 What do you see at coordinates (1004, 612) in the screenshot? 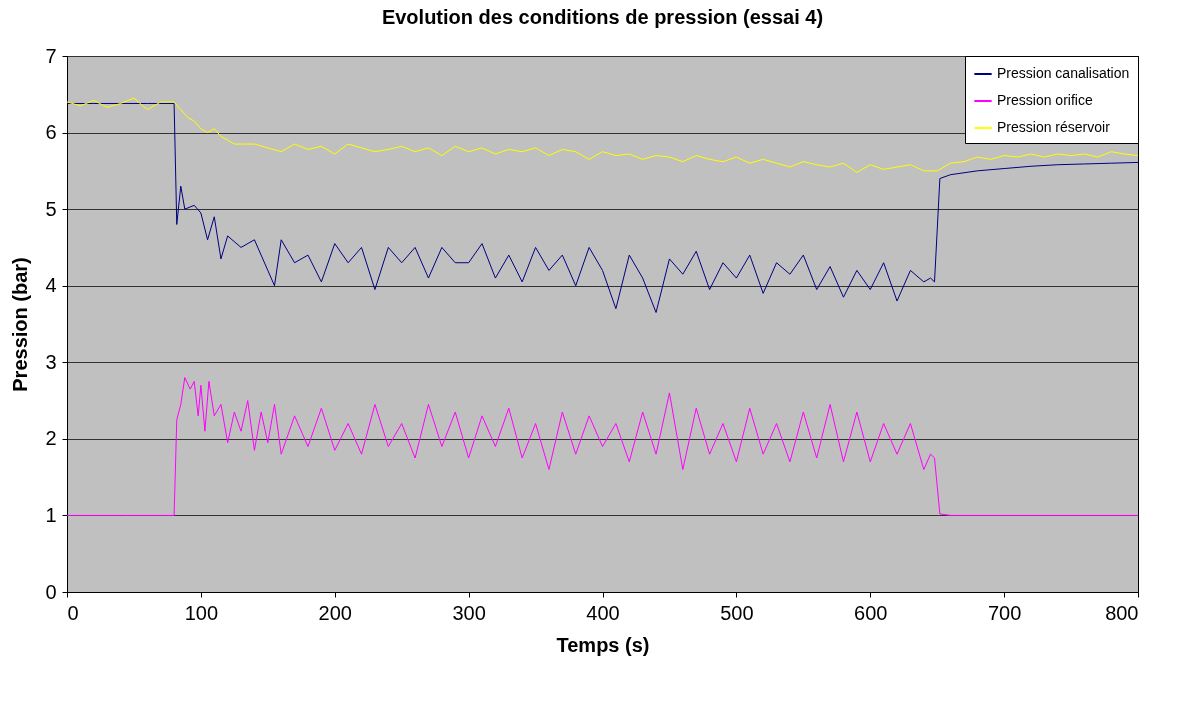
I see `x-tick-label: 700` at bounding box center [1004, 612].